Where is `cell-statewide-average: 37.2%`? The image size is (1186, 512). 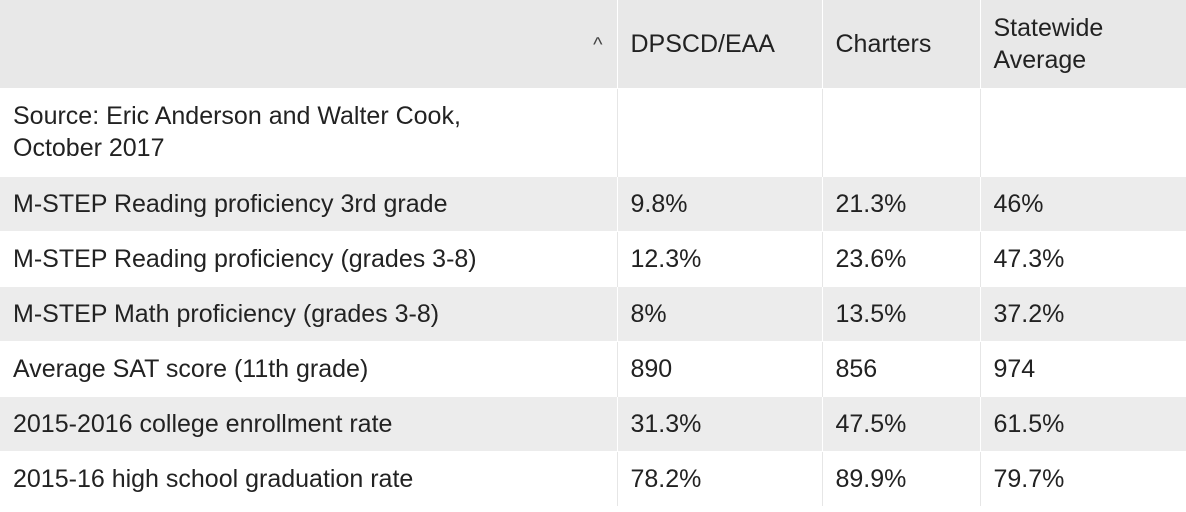
cell-statewide-average: 37.2% is located at coordinates (1083, 313).